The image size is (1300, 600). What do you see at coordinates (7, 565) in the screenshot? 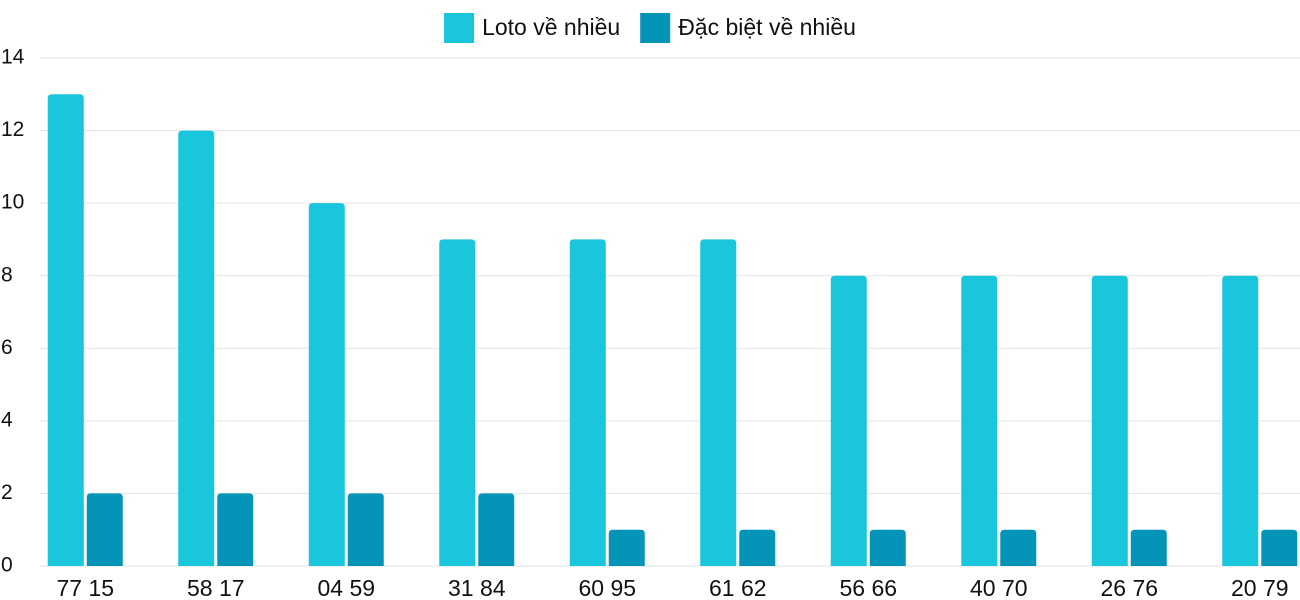
I see `y-tick-label: 0` at bounding box center [7, 565].